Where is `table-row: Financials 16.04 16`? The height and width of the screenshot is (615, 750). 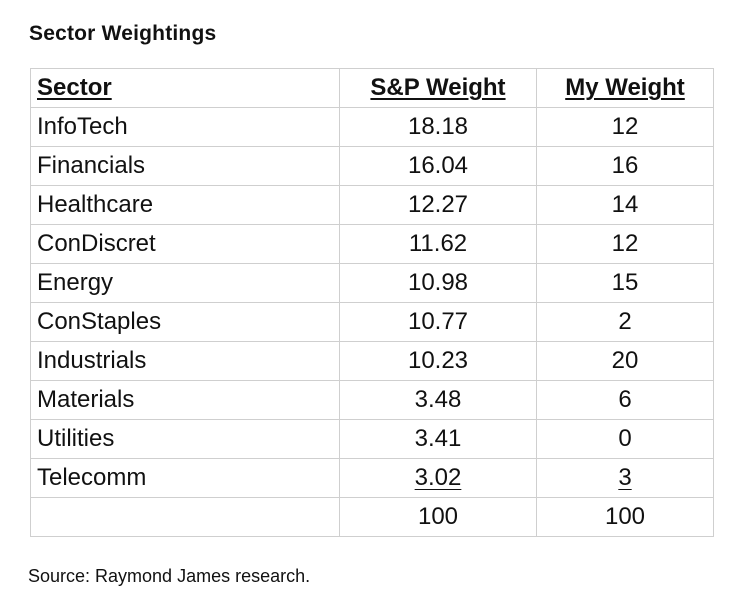 table-row: Financials 16.04 16 is located at coordinates (372, 166).